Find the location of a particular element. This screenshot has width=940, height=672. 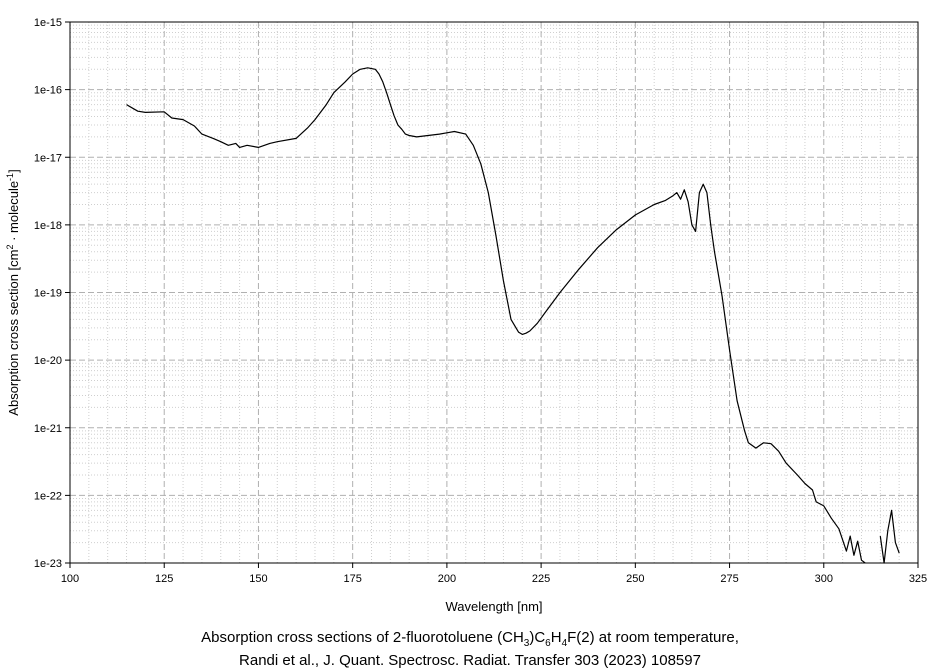

x-tick-label: 175 is located at coordinates (352, 579).